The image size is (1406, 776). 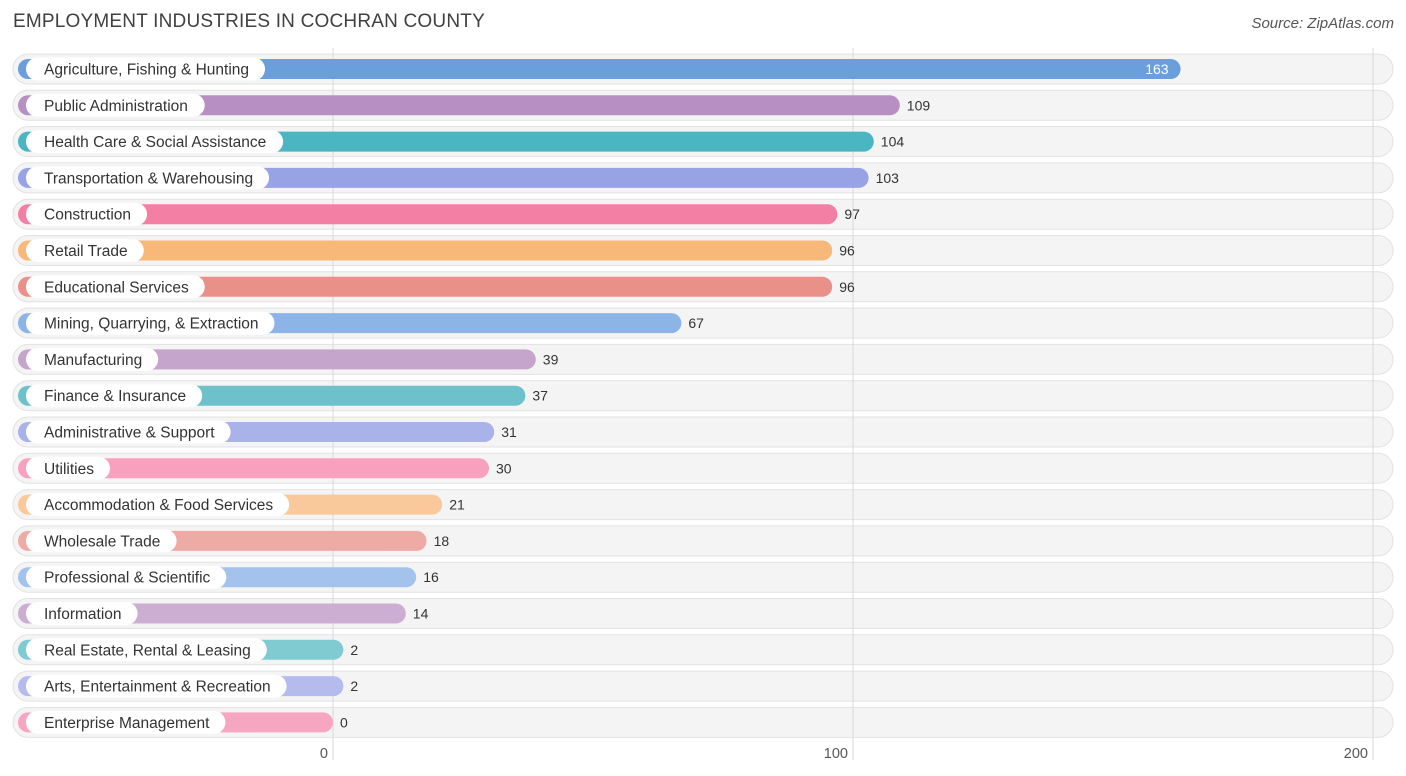 I want to click on category-label: Educational Services, so click(x=116, y=287).